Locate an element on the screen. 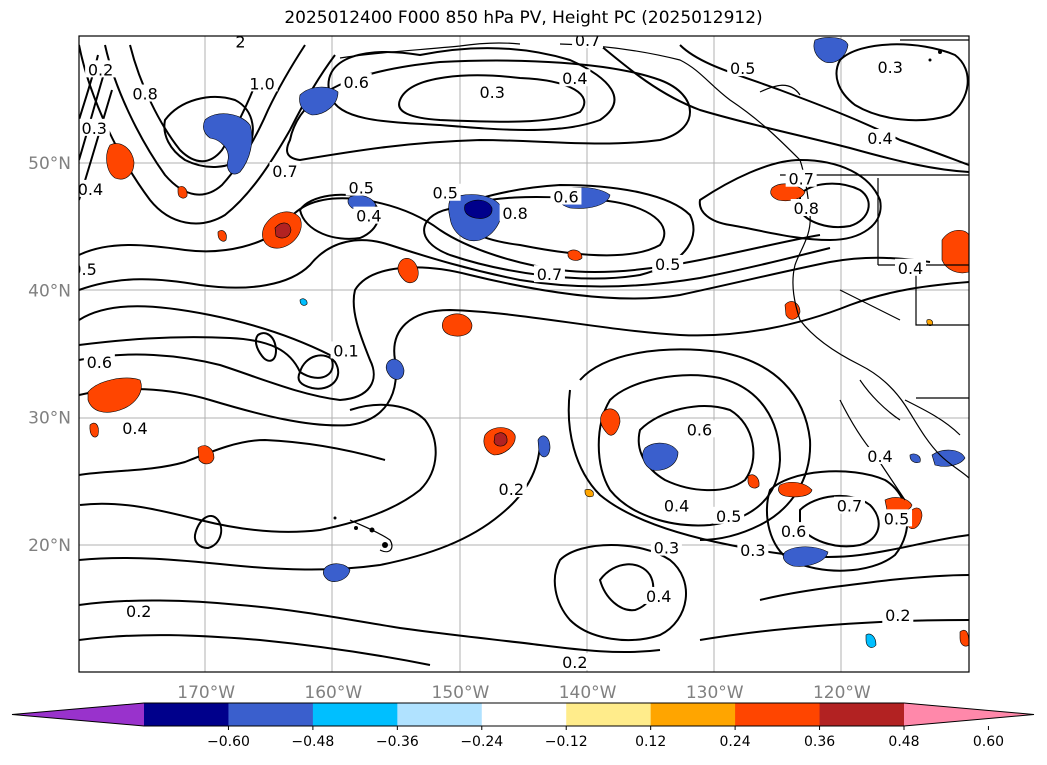 This screenshot has height=765, width=1047. colorbar-tick-label: −0.36 is located at coordinates (397, 742).